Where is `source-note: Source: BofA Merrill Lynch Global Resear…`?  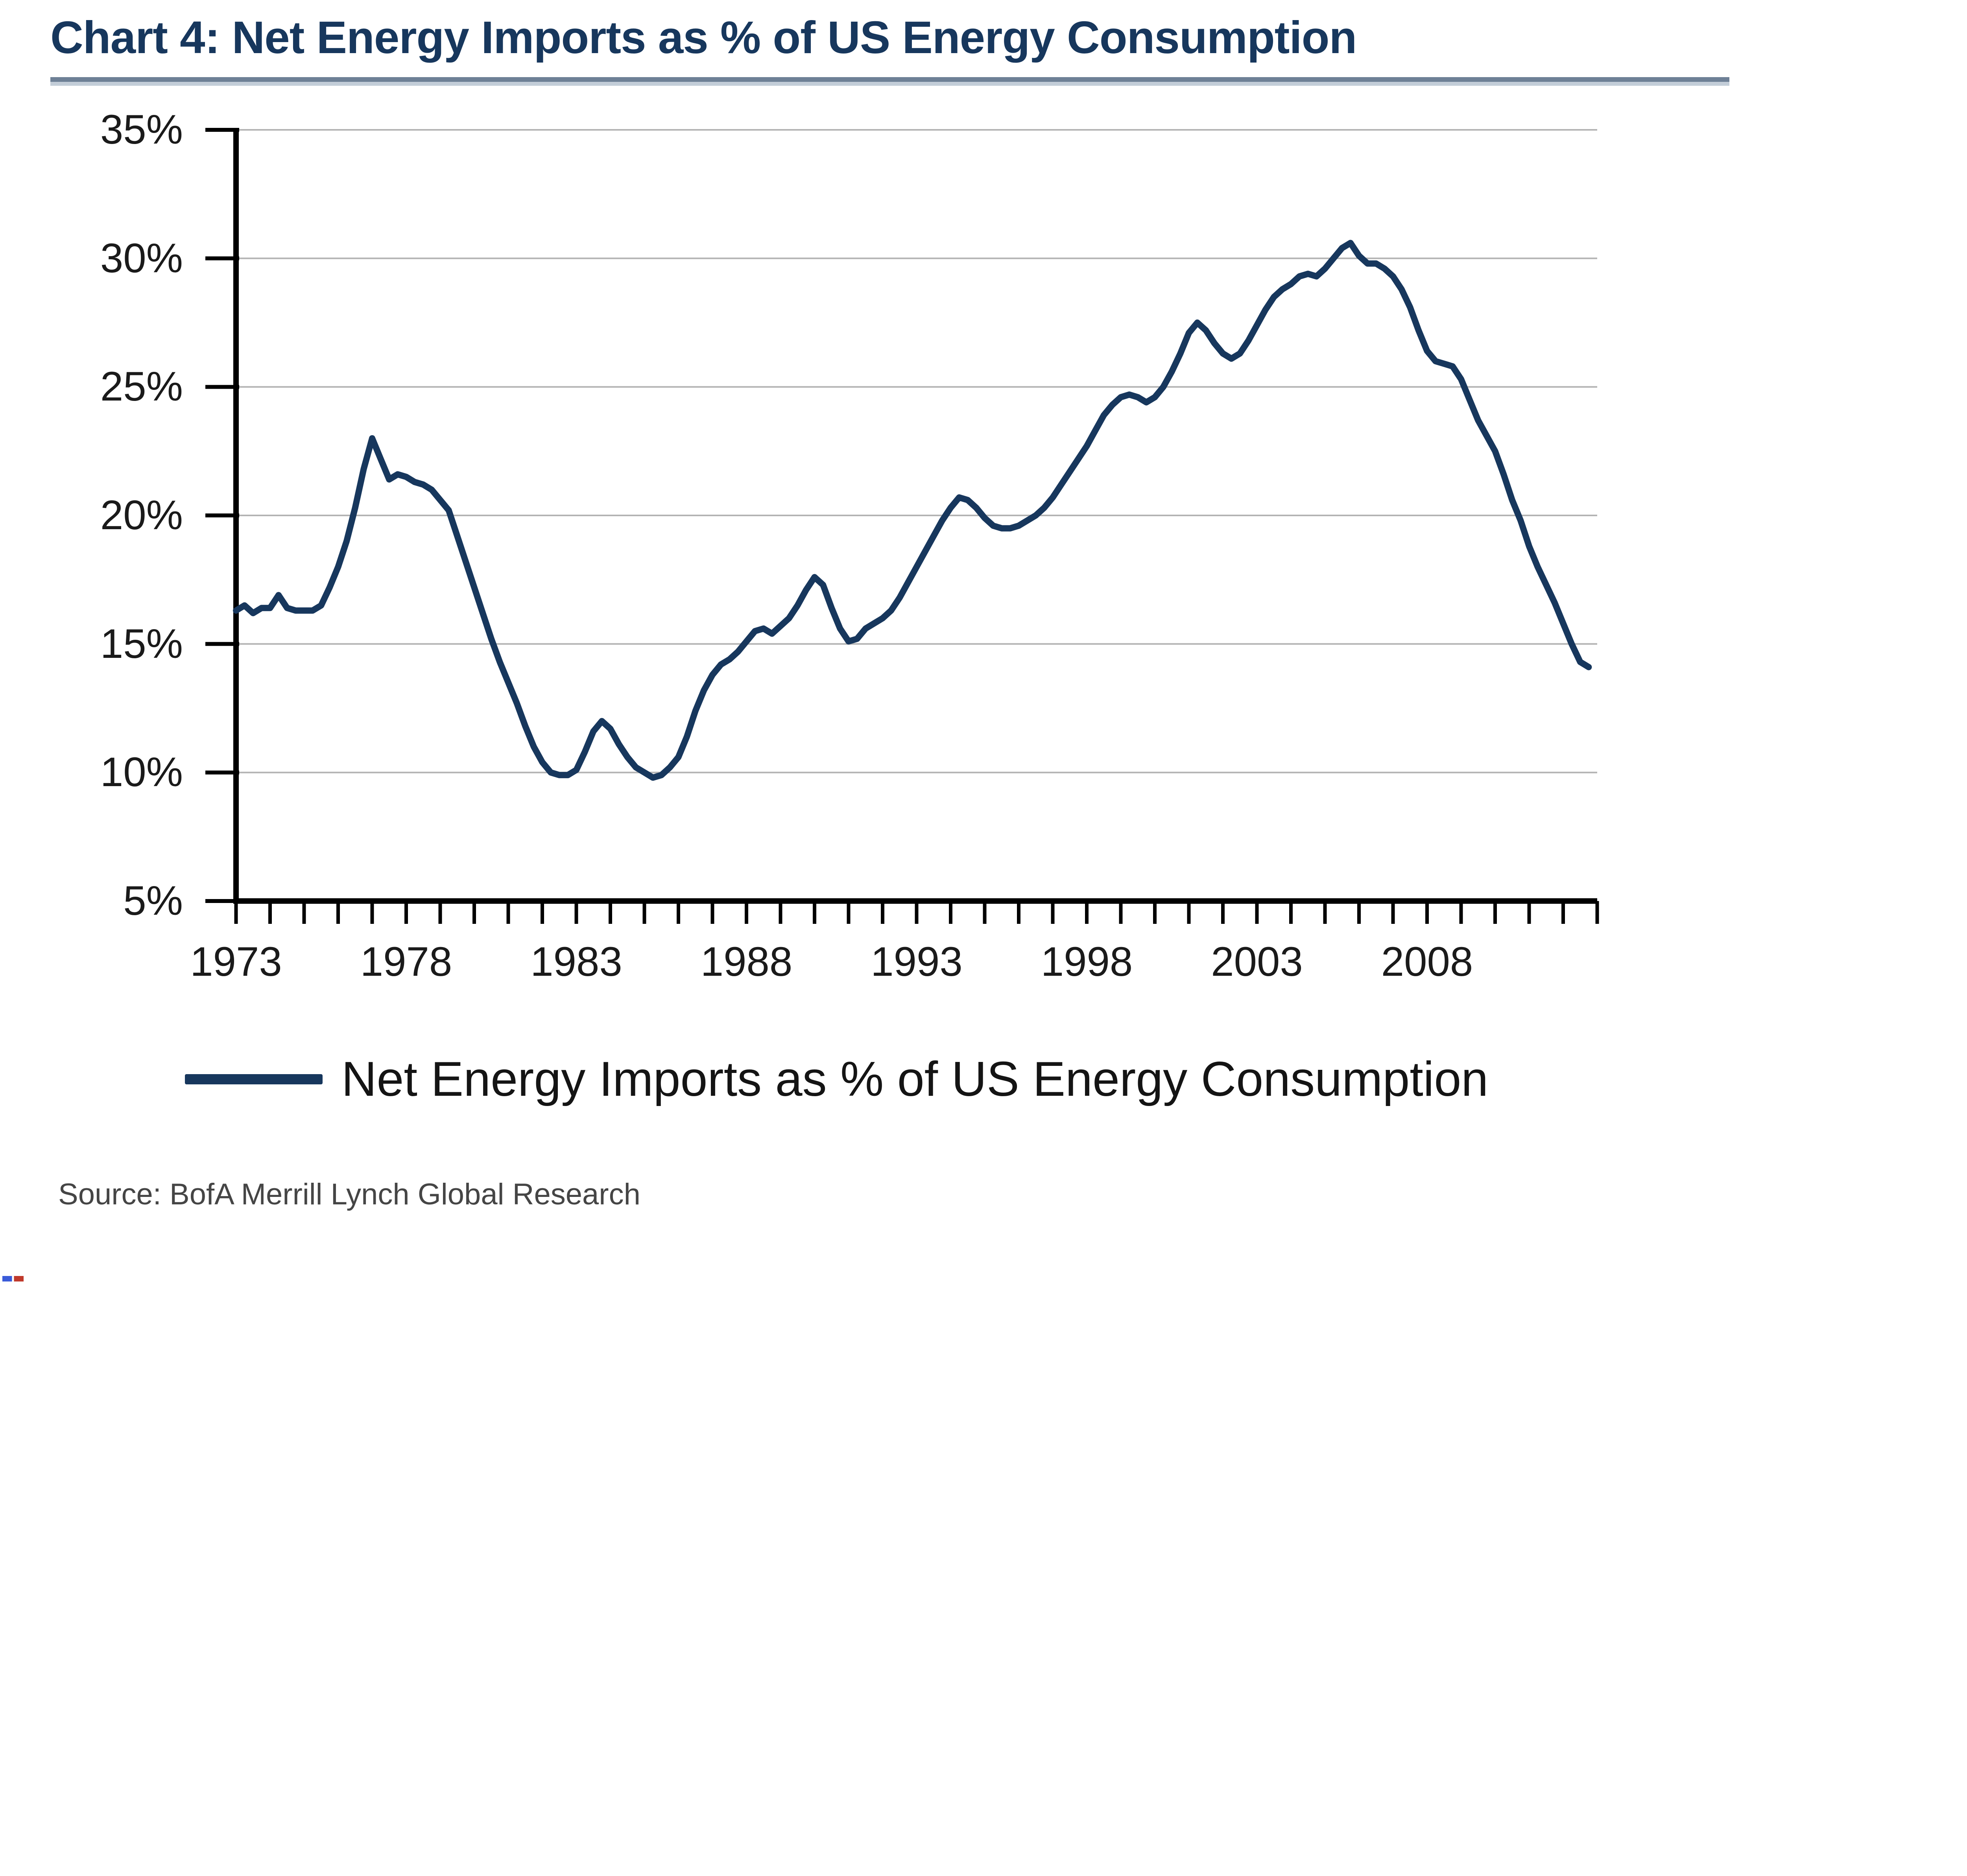 source-note: Source: BofA Merrill Lynch Global Resear… is located at coordinates (349, 1194).